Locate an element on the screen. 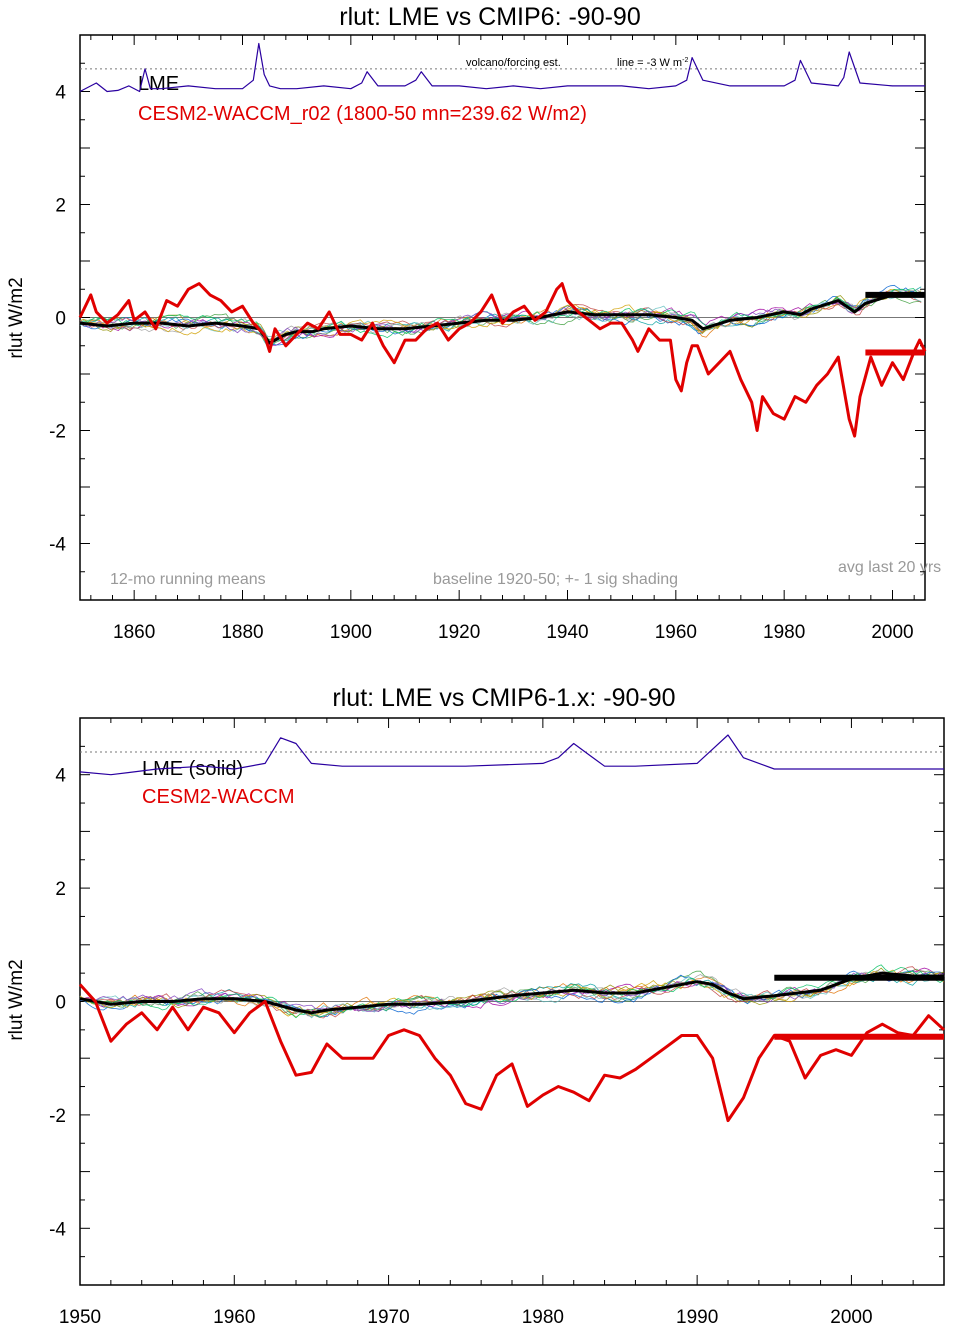 This screenshot has height=1325, width=962. panel-2-ytick-label: -4 is located at coordinates (57, 1229).